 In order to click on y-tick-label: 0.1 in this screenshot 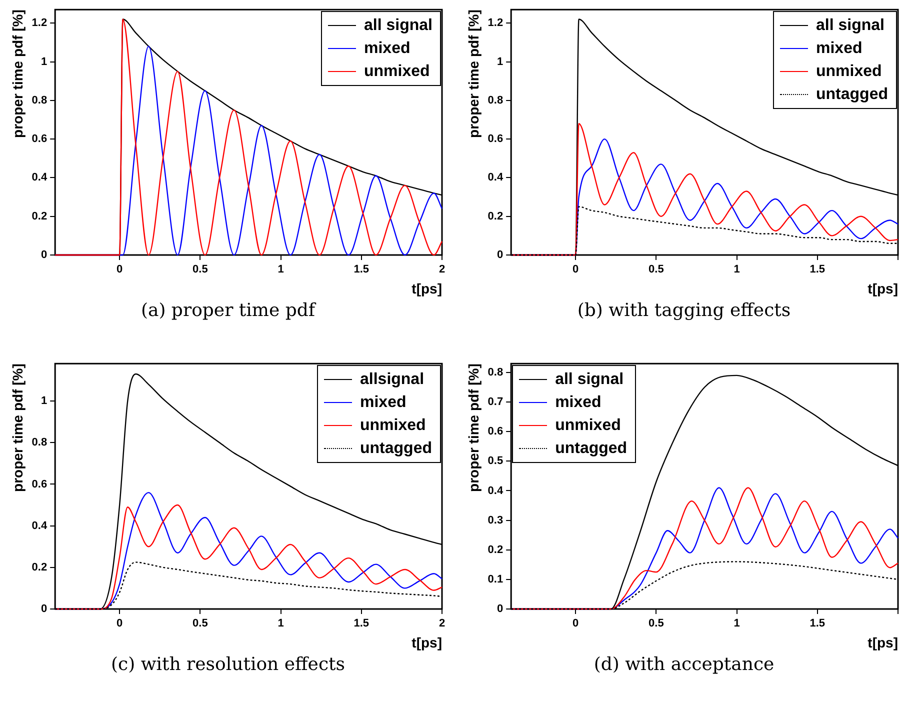, I will do `click(496, 579)`.